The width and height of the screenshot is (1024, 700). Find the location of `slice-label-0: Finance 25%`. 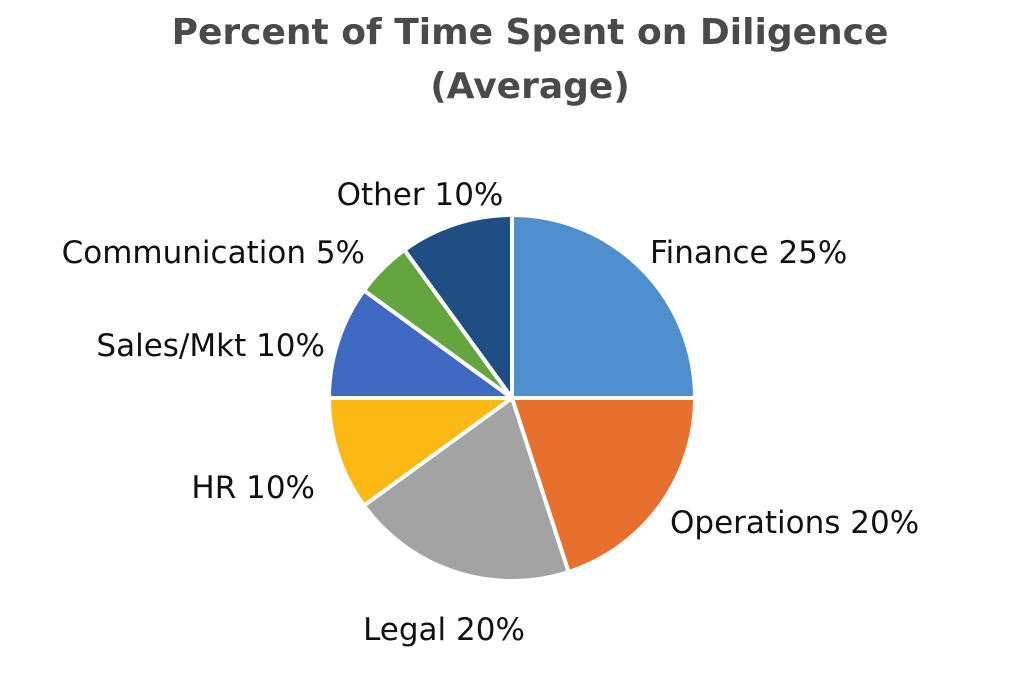

slice-label-0: Finance 25% is located at coordinates (748, 253).